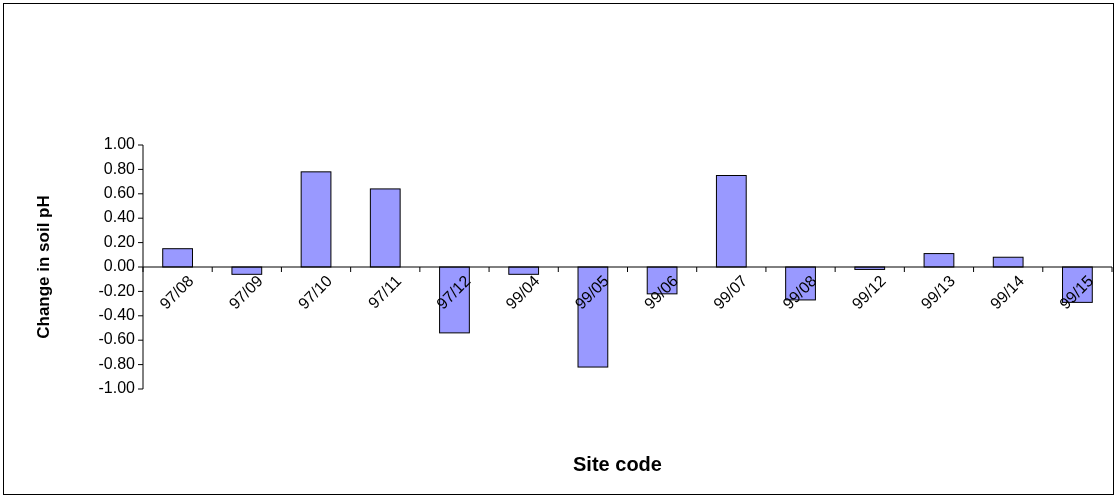  What do you see at coordinates (119, 217) in the screenshot?
I see `y-tick-label: 0.40` at bounding box center [119, 217].